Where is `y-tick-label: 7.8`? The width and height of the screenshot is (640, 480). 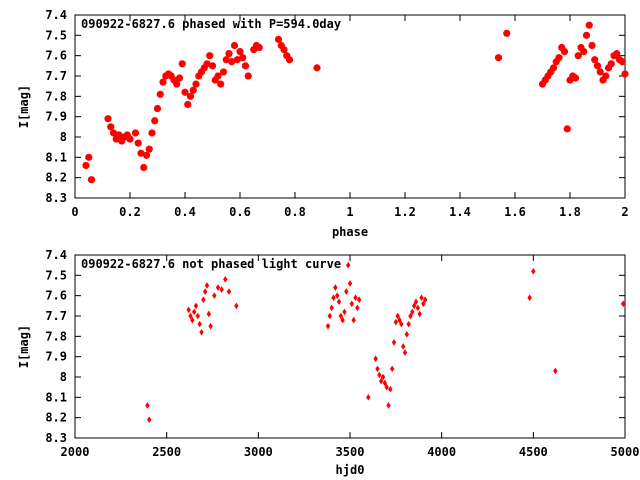 y-tick-label: 7.8 is located at coordinates (56, 336).